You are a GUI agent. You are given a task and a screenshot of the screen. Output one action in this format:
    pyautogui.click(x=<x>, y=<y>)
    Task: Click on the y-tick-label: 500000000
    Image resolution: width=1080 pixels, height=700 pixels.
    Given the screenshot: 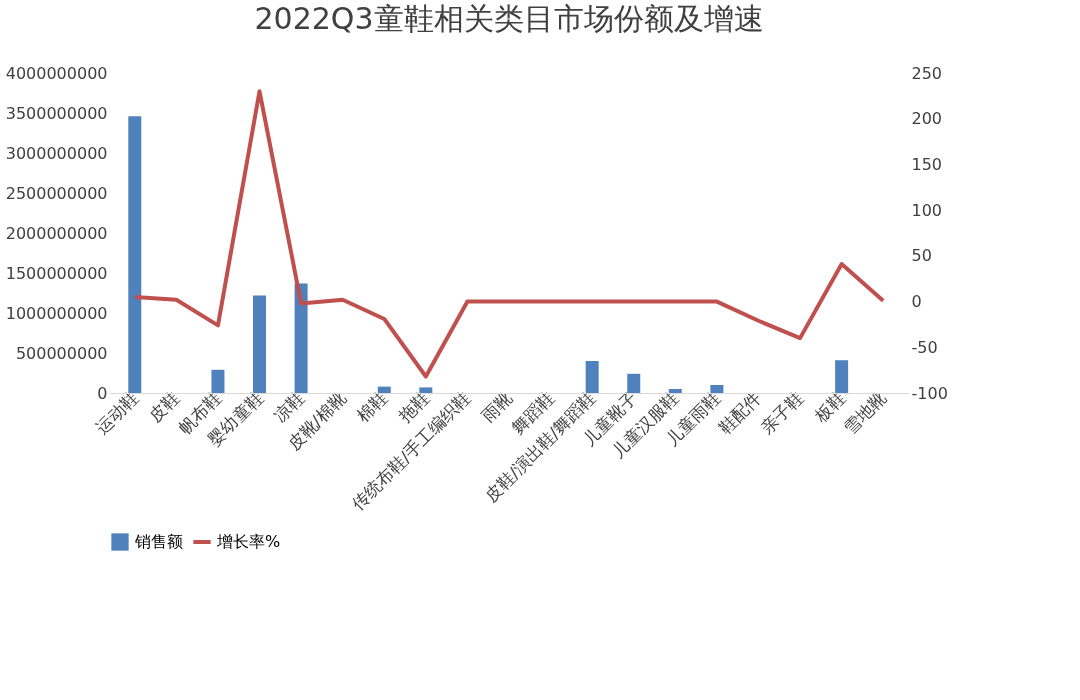 What is the action you would take?
    pyautogui.click(x=61, y=353)
    